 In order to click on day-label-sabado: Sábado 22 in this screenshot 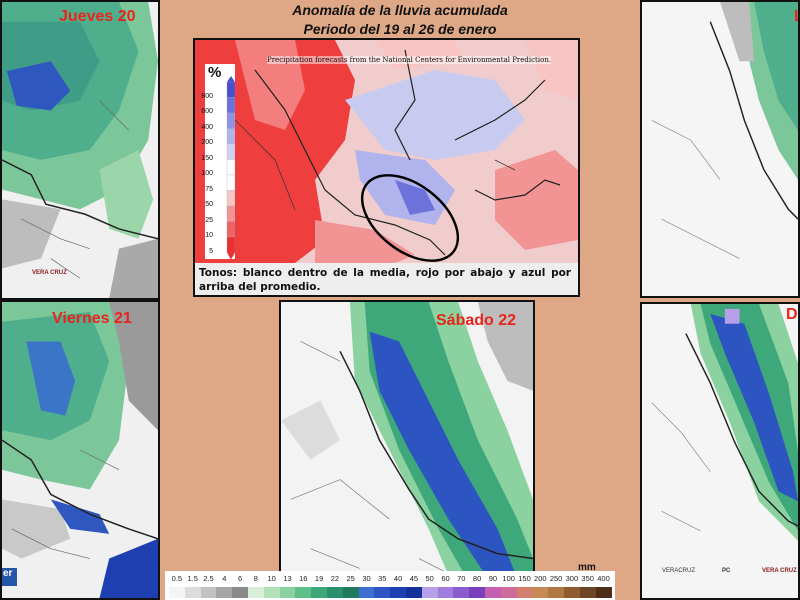, I will do `click(476, 320)`.